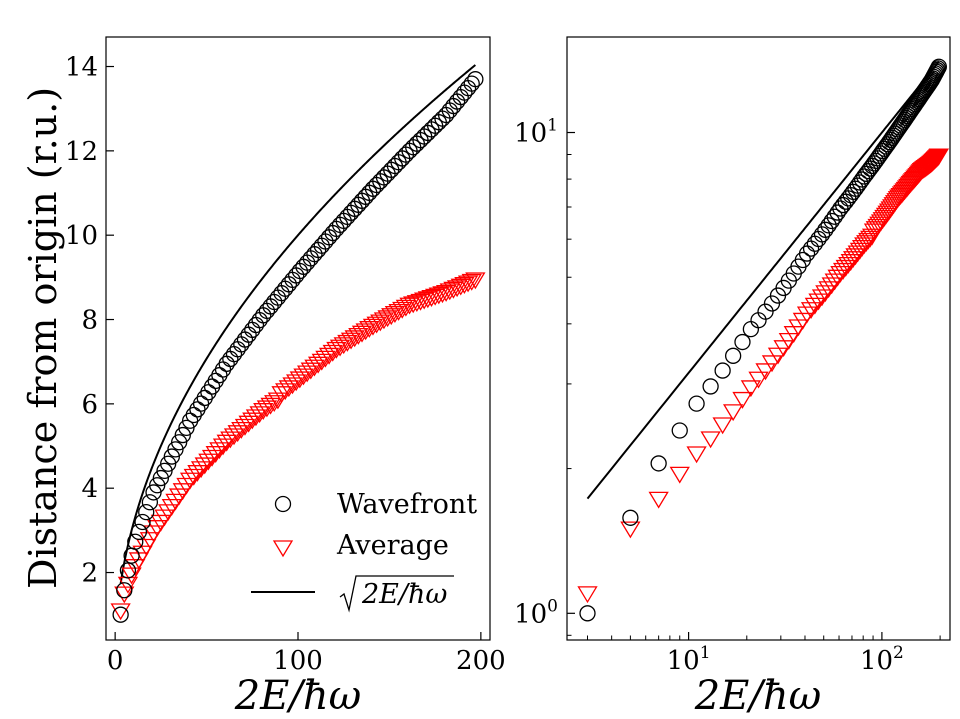  Describe the element at coordinates (89, 574) in the screenshot. I see `y-tick-label: 2` at that location.